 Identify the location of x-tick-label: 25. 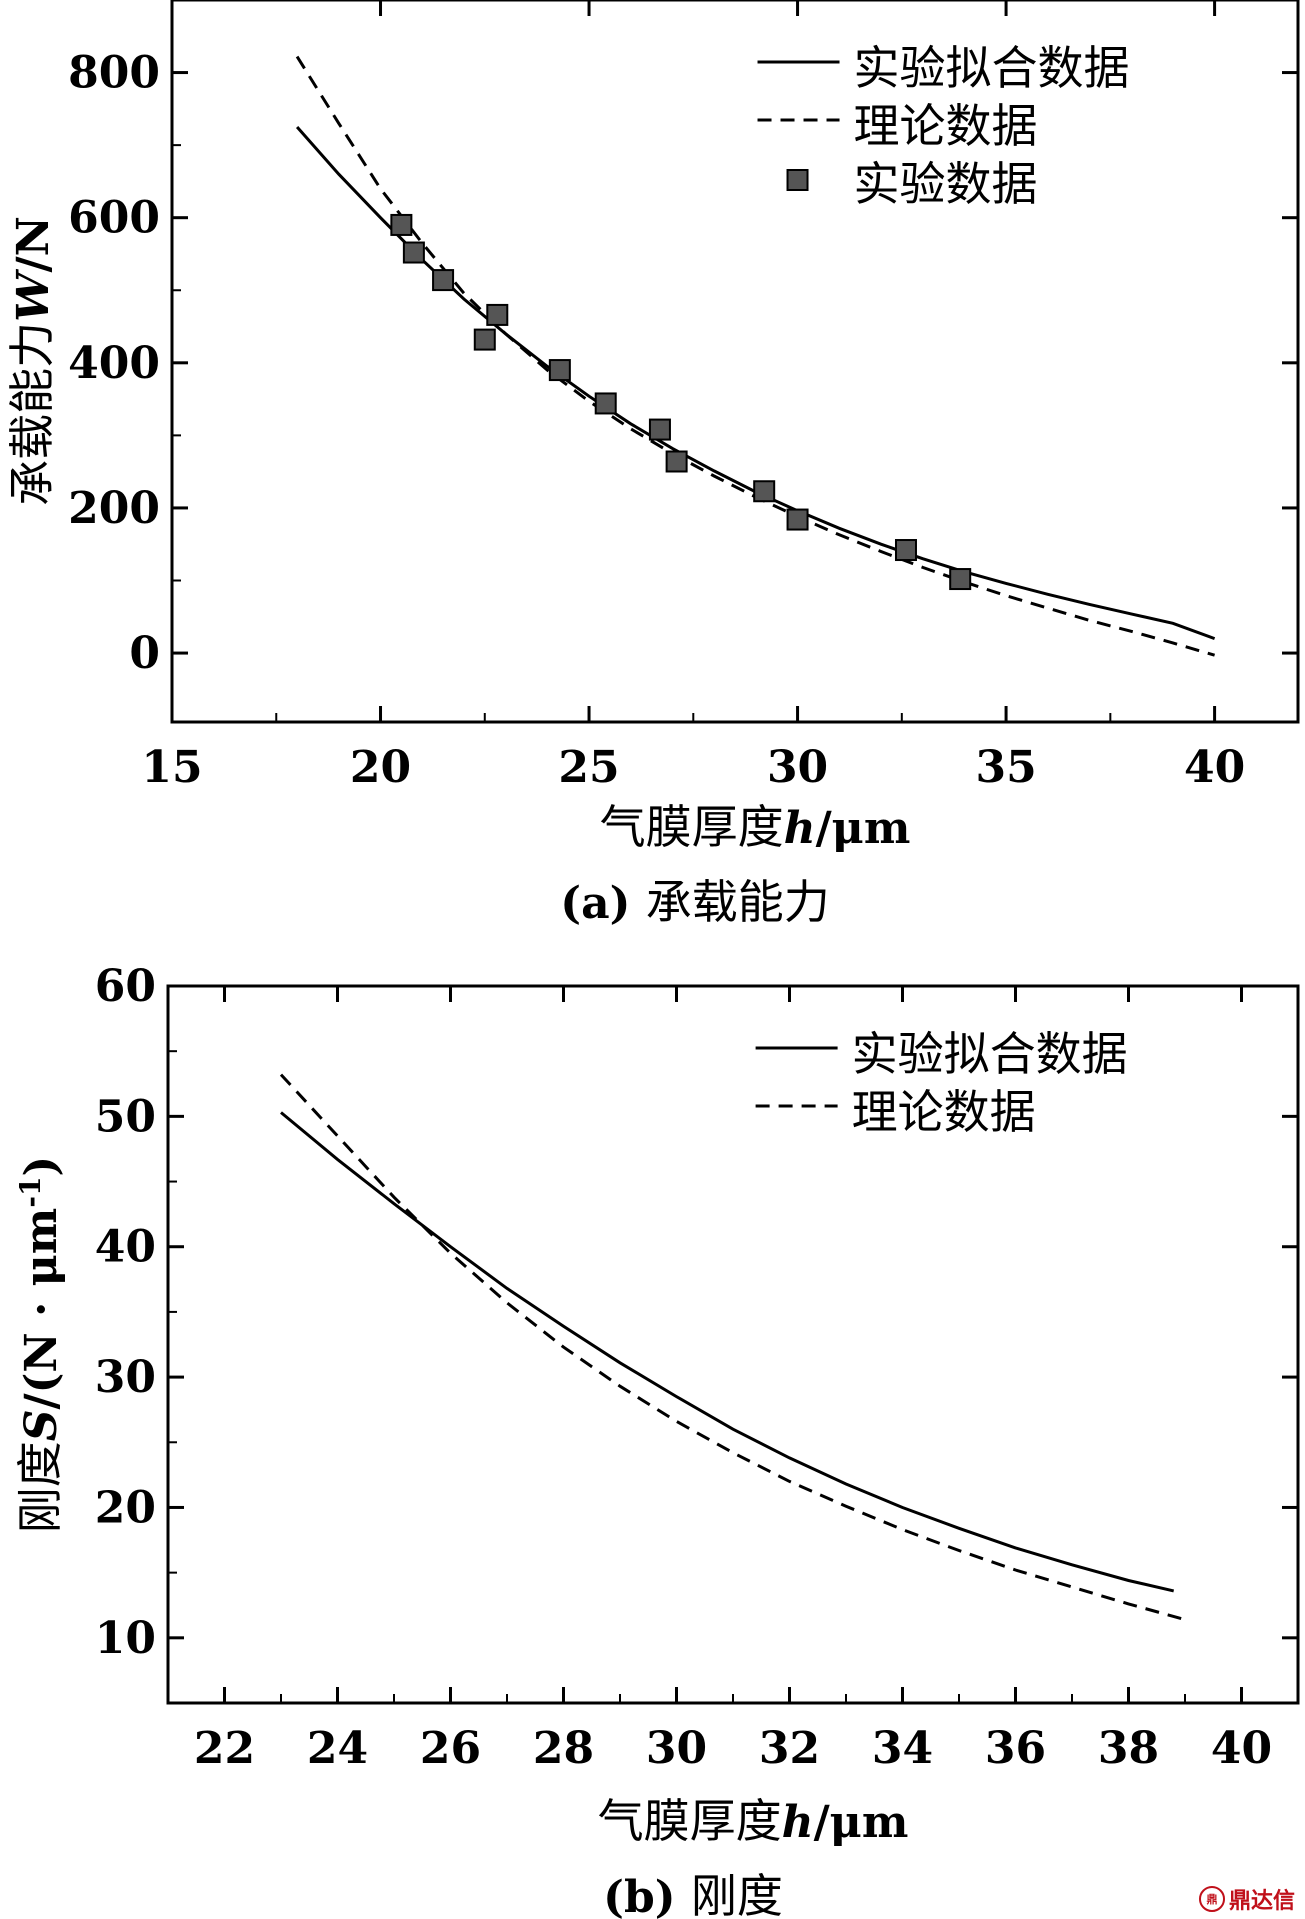
(588, 767).